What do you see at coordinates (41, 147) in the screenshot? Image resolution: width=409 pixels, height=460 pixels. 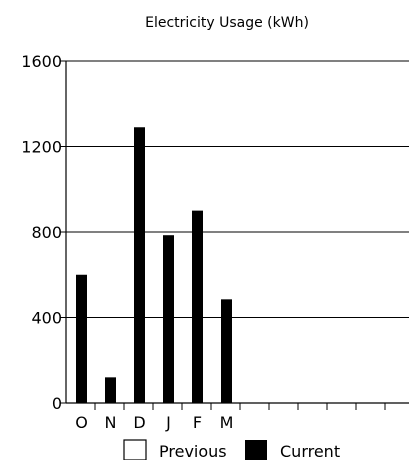 I see `y-tick-label: 1200` at bounding box center [41, 147].